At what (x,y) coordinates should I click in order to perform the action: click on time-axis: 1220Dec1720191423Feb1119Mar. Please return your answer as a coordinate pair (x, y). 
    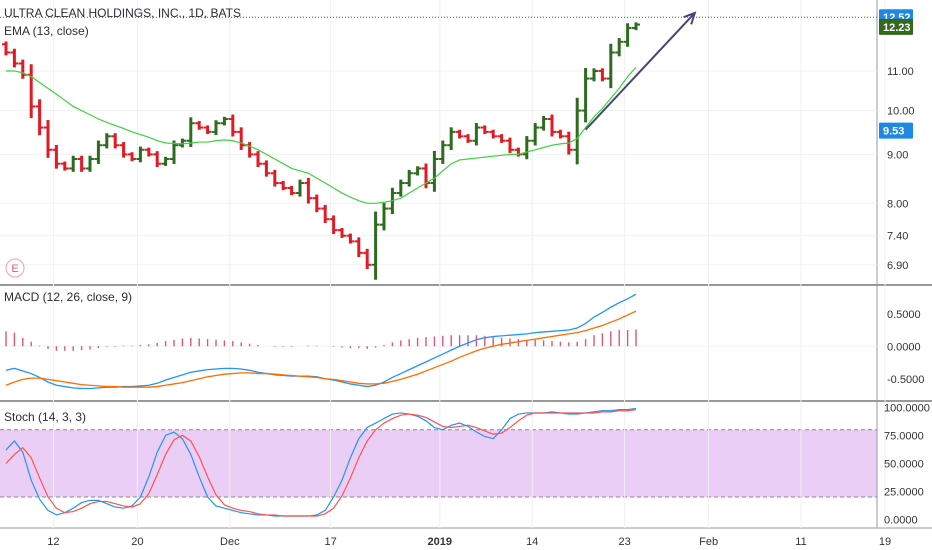
    Looking at the image, I should click on (469, 542).